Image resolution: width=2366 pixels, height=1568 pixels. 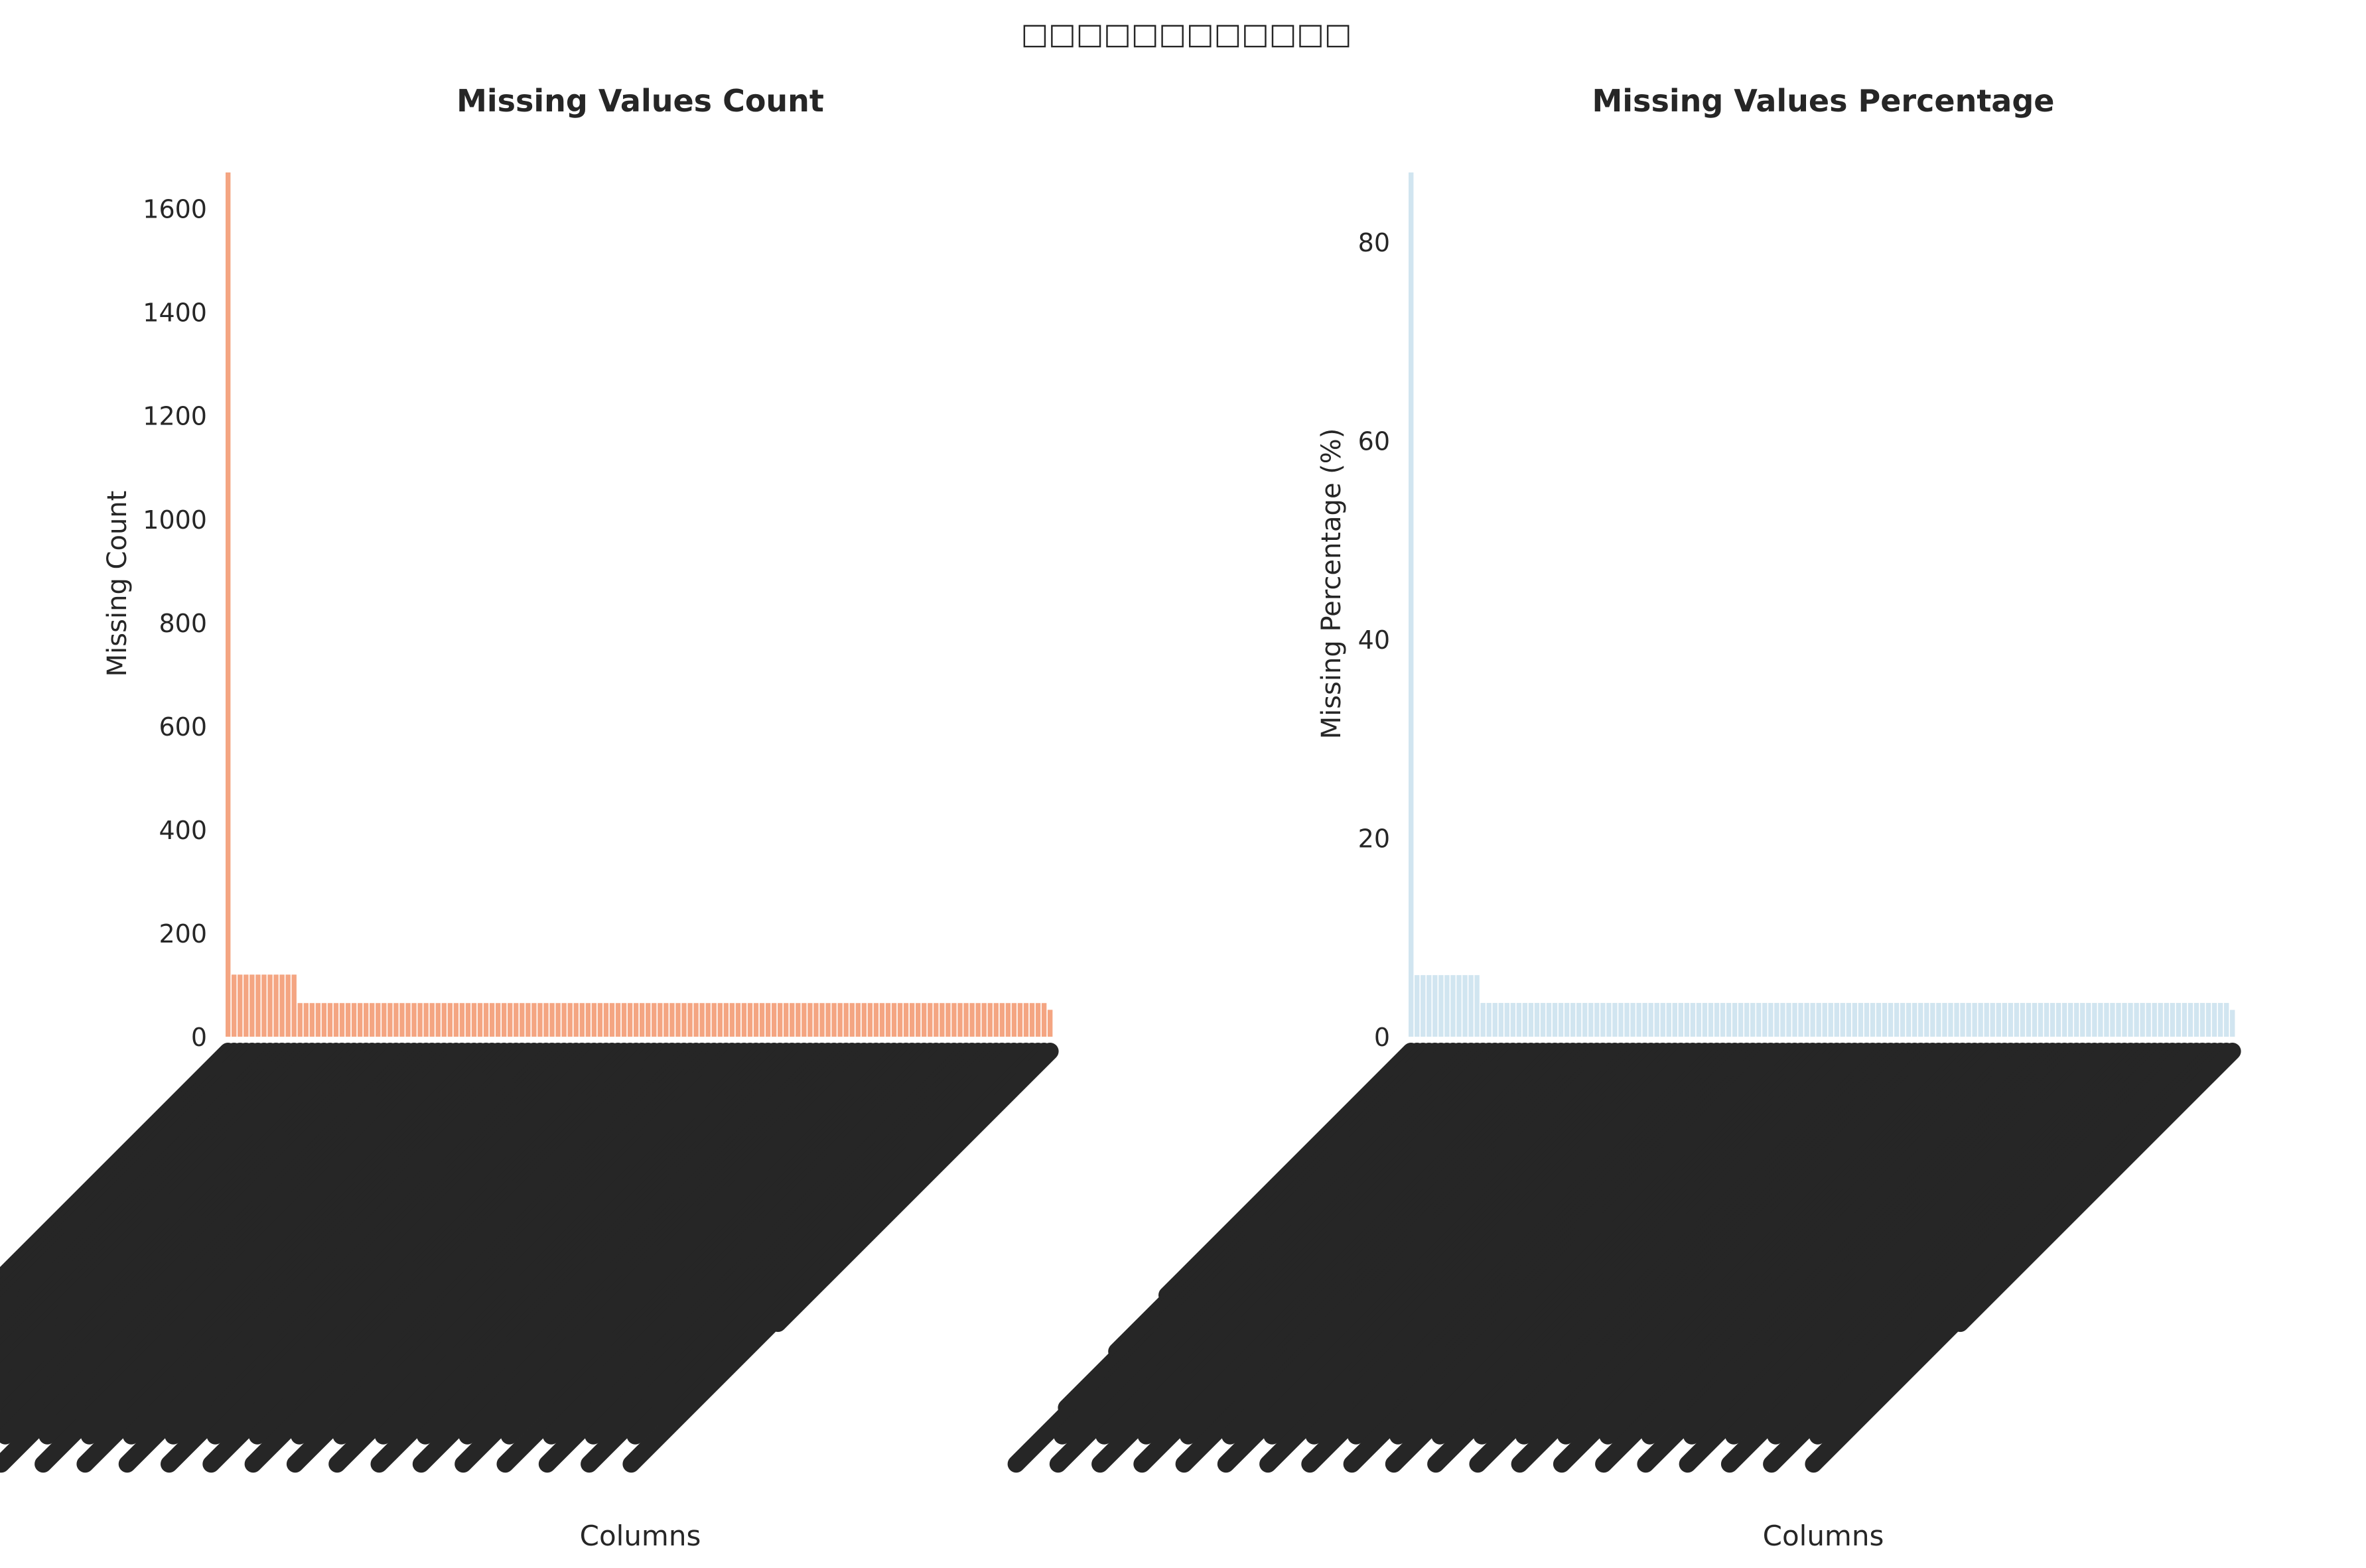 What do you see at coordinates (1374, 640) in the screenshot?
I see `percentage-y-ticks: 0 20 40 60 80` at bounding box center [1374, 640].